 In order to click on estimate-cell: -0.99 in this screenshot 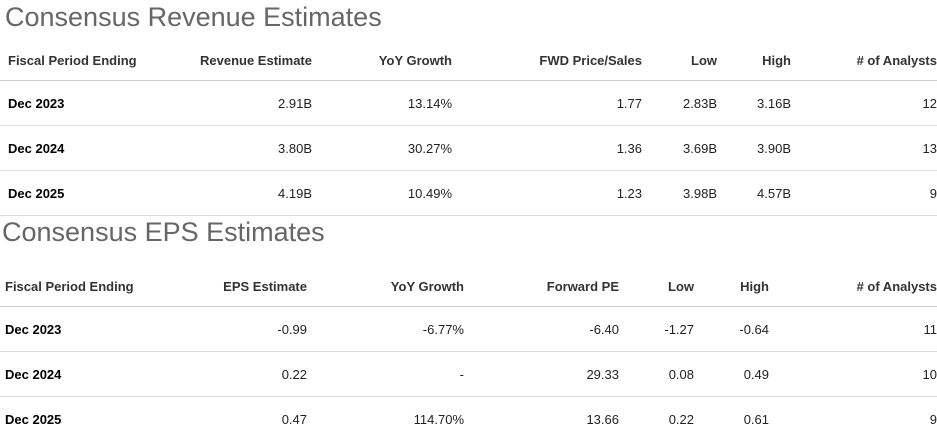, I will do `click(226, 329)`.